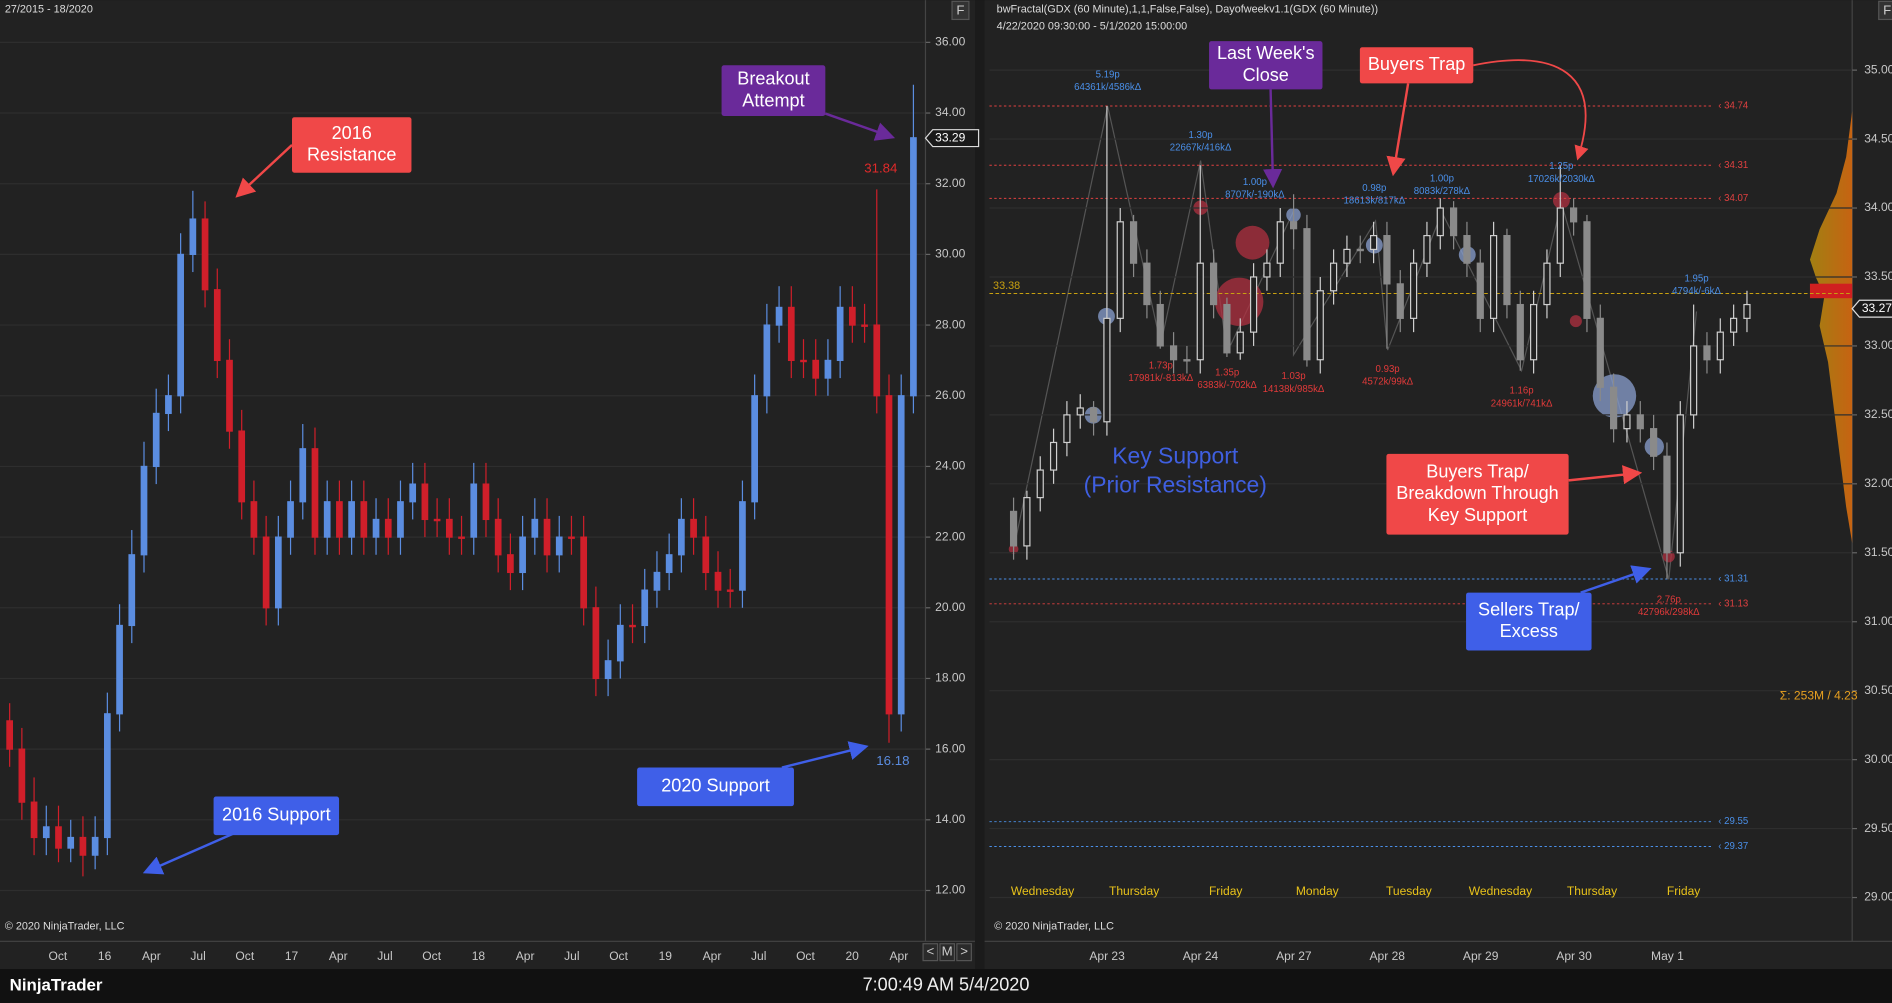 The height and width of the screenshot is (1003, 1892). I want to click on y-tick-label: 28.00, so click(950, 324).